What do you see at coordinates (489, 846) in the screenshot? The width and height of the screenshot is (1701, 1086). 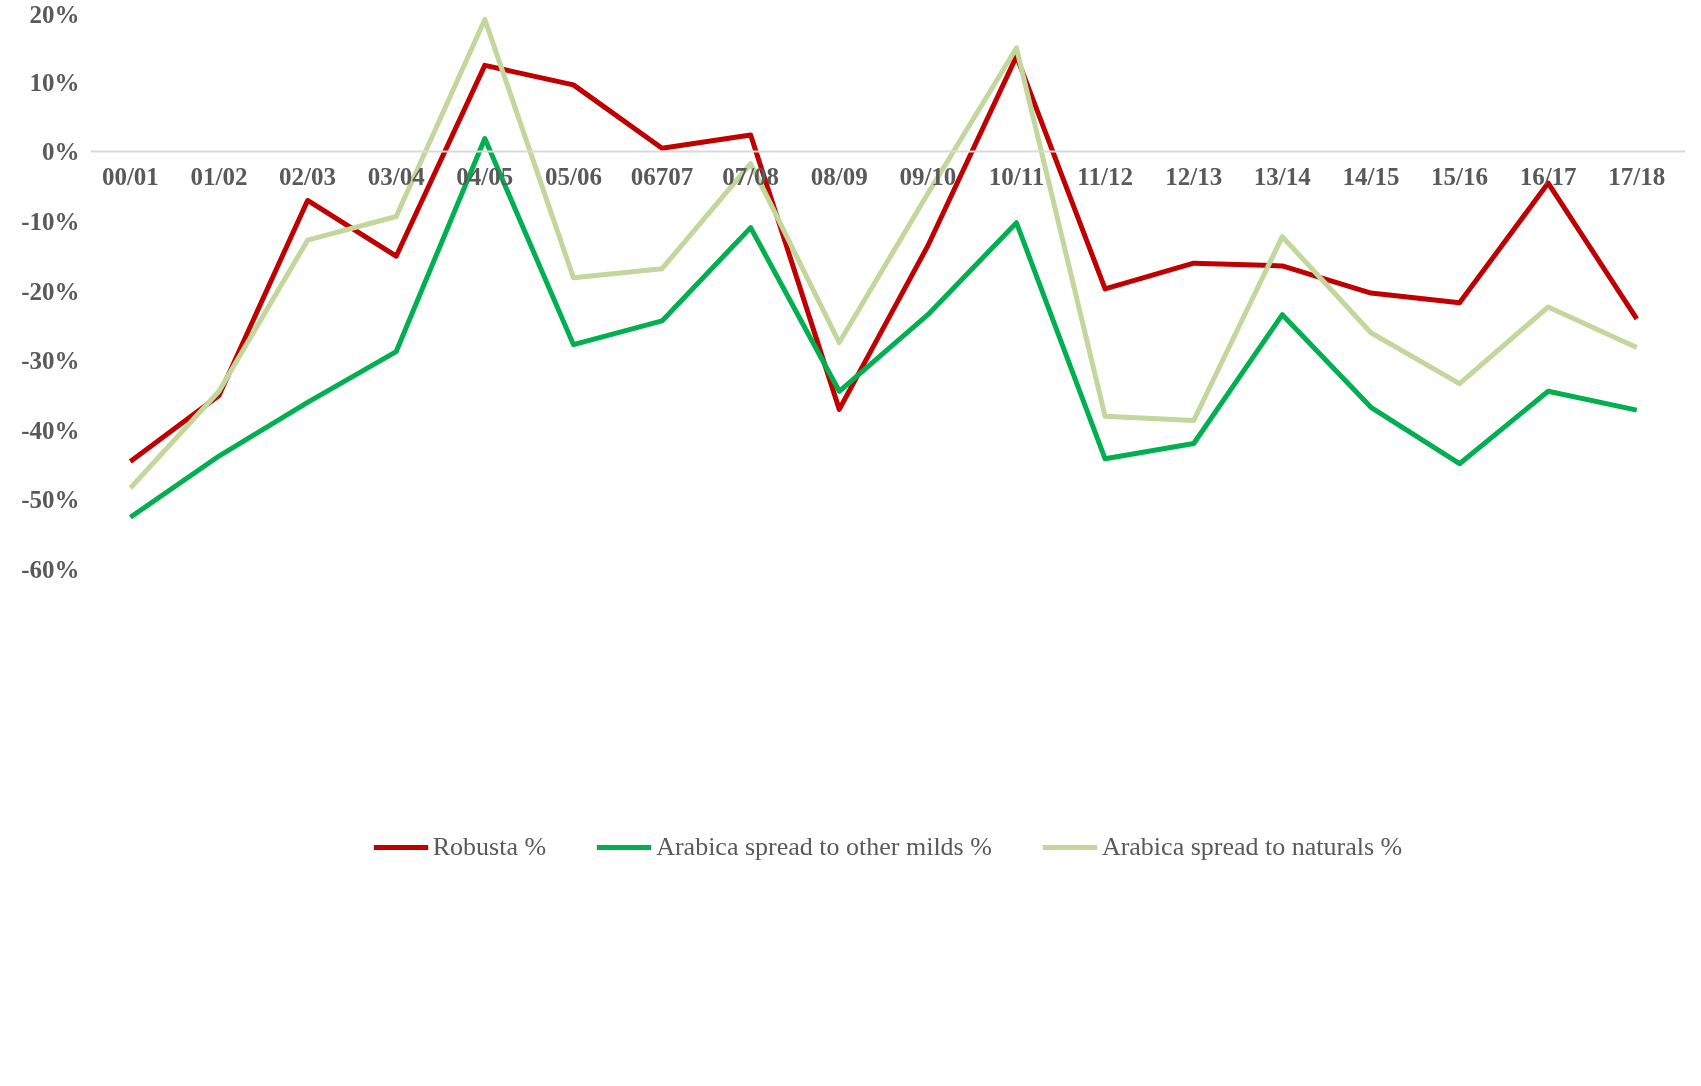 I see `legend-label: Robusta %` at bounding box center [489, 846].